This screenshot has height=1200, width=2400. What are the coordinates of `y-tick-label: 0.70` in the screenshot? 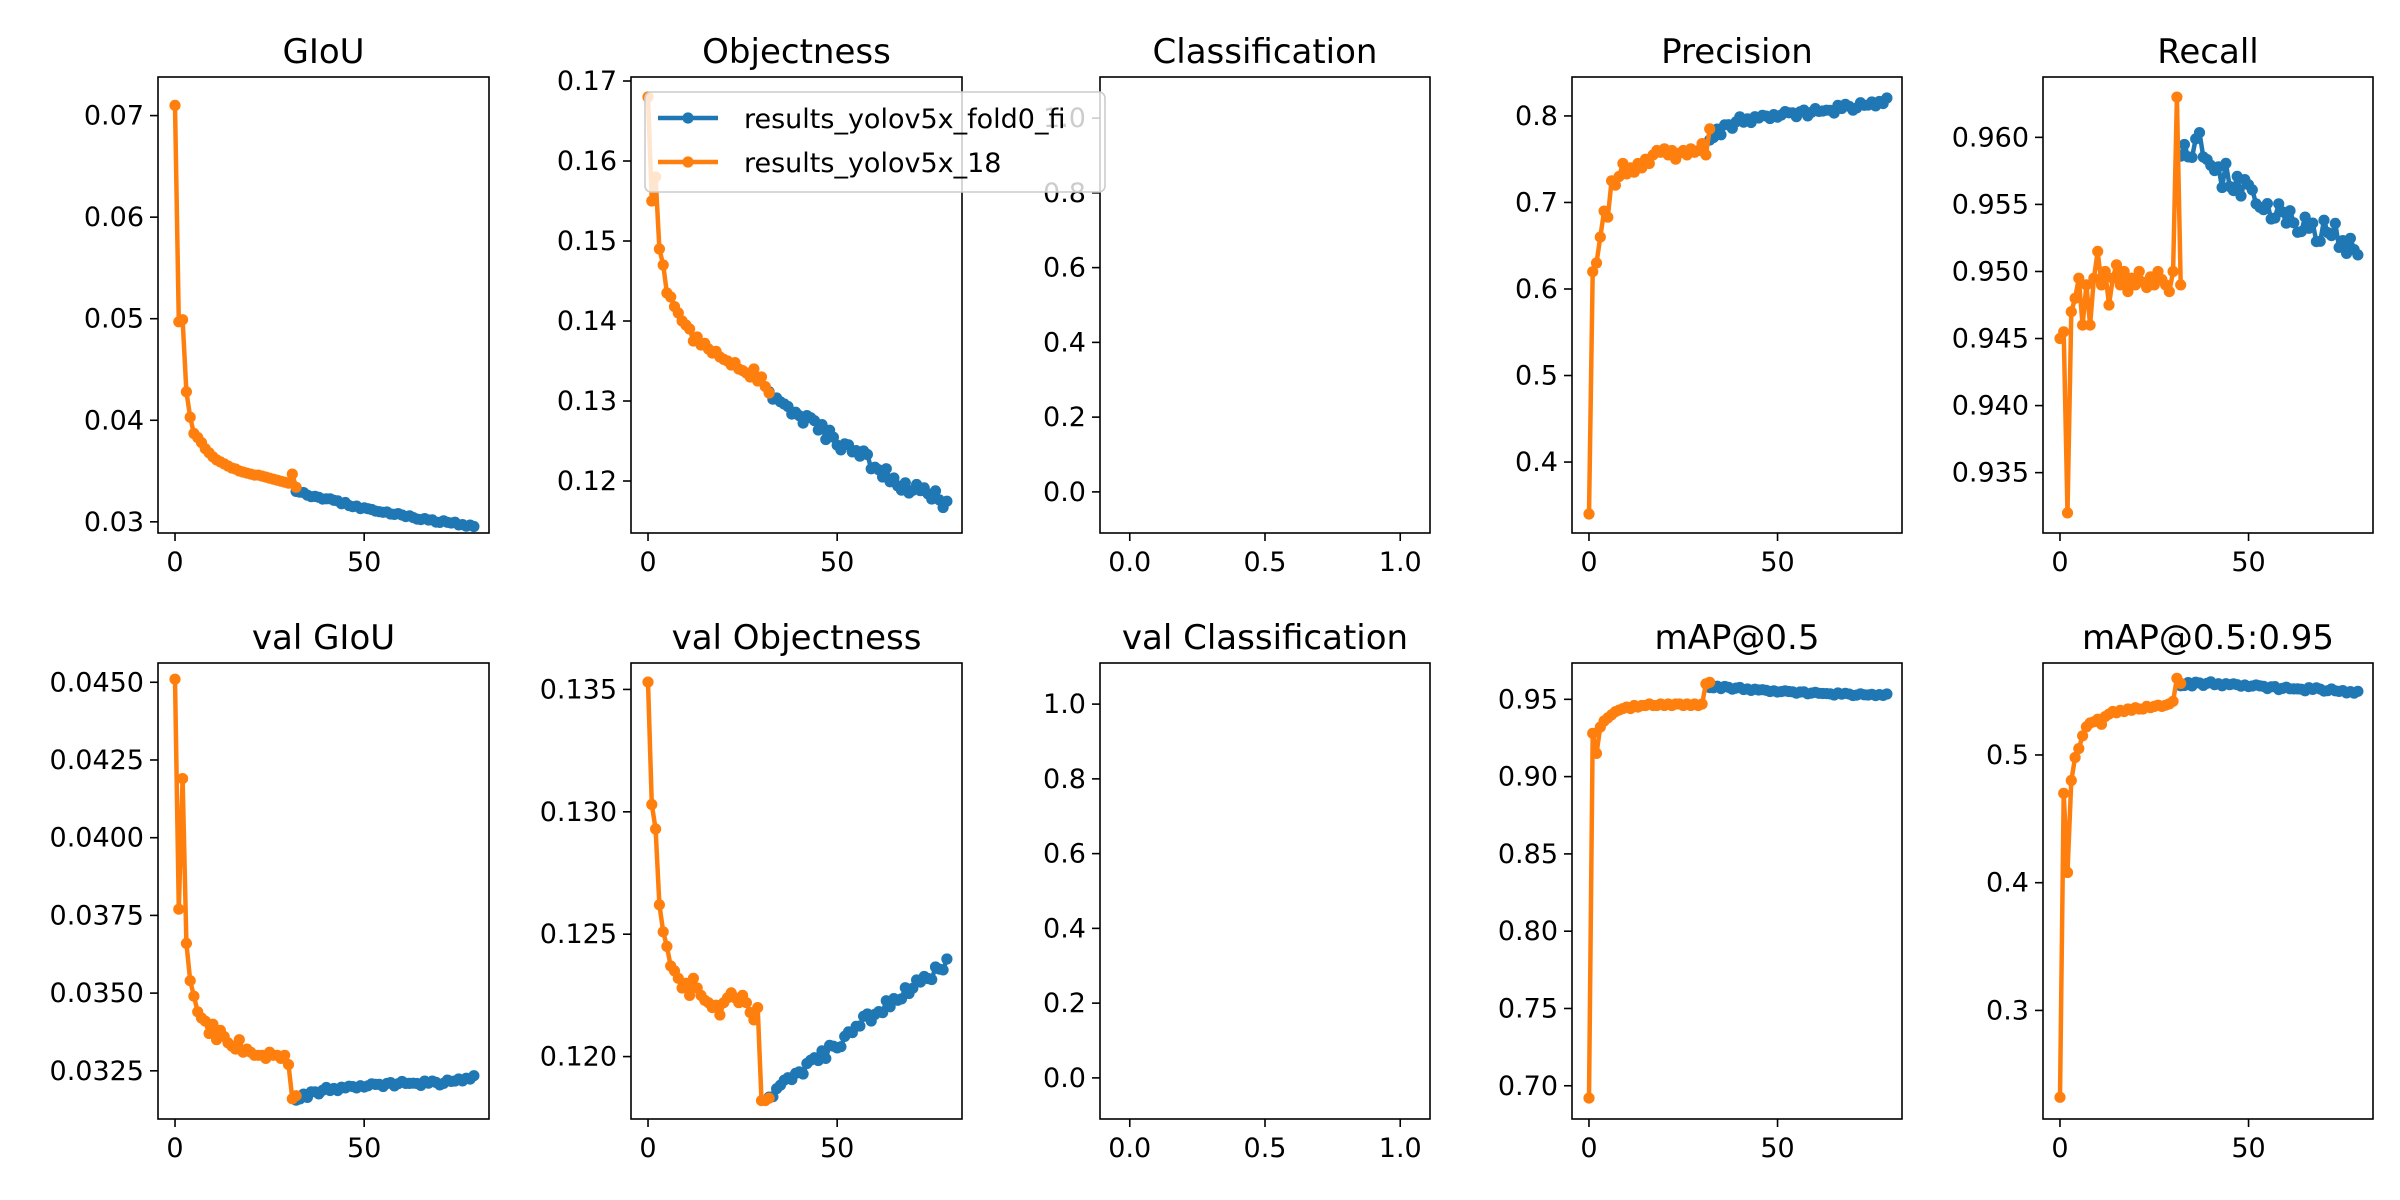 It's located at (1528, 1086).